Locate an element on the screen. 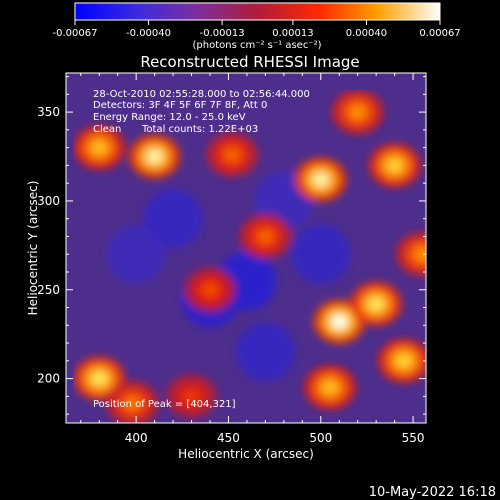 The image size is (500, 500). colorbar-tick-label: 0.00013 is located at coordinates (292, 33).